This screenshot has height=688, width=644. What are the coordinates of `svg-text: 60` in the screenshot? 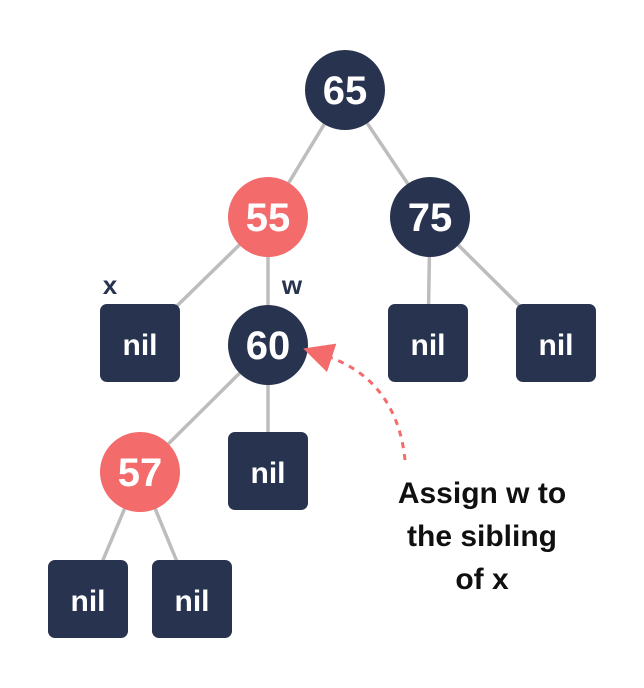 It's located at (268, 346).